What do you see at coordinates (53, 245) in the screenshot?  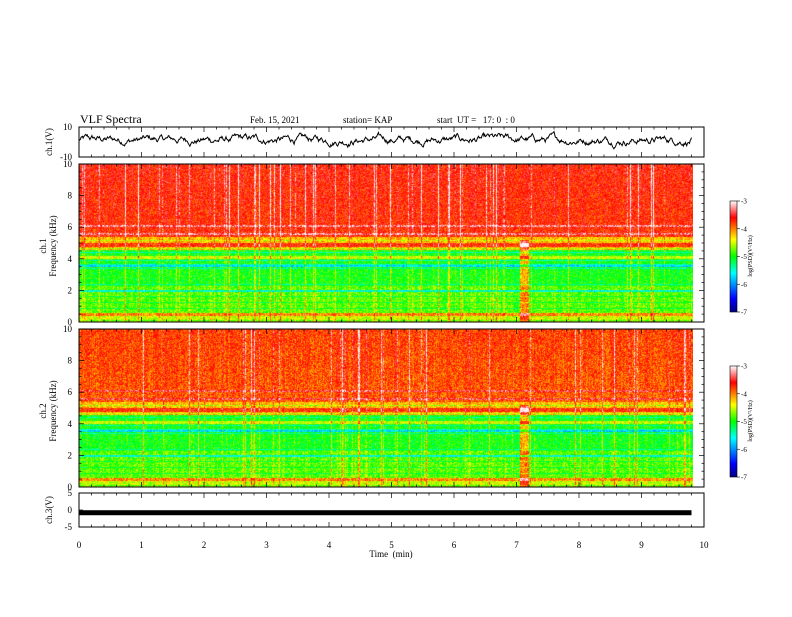 I see `ch1-spec-ylabel-line2: Frequency (kHz)` at bounding box center [53, 245].